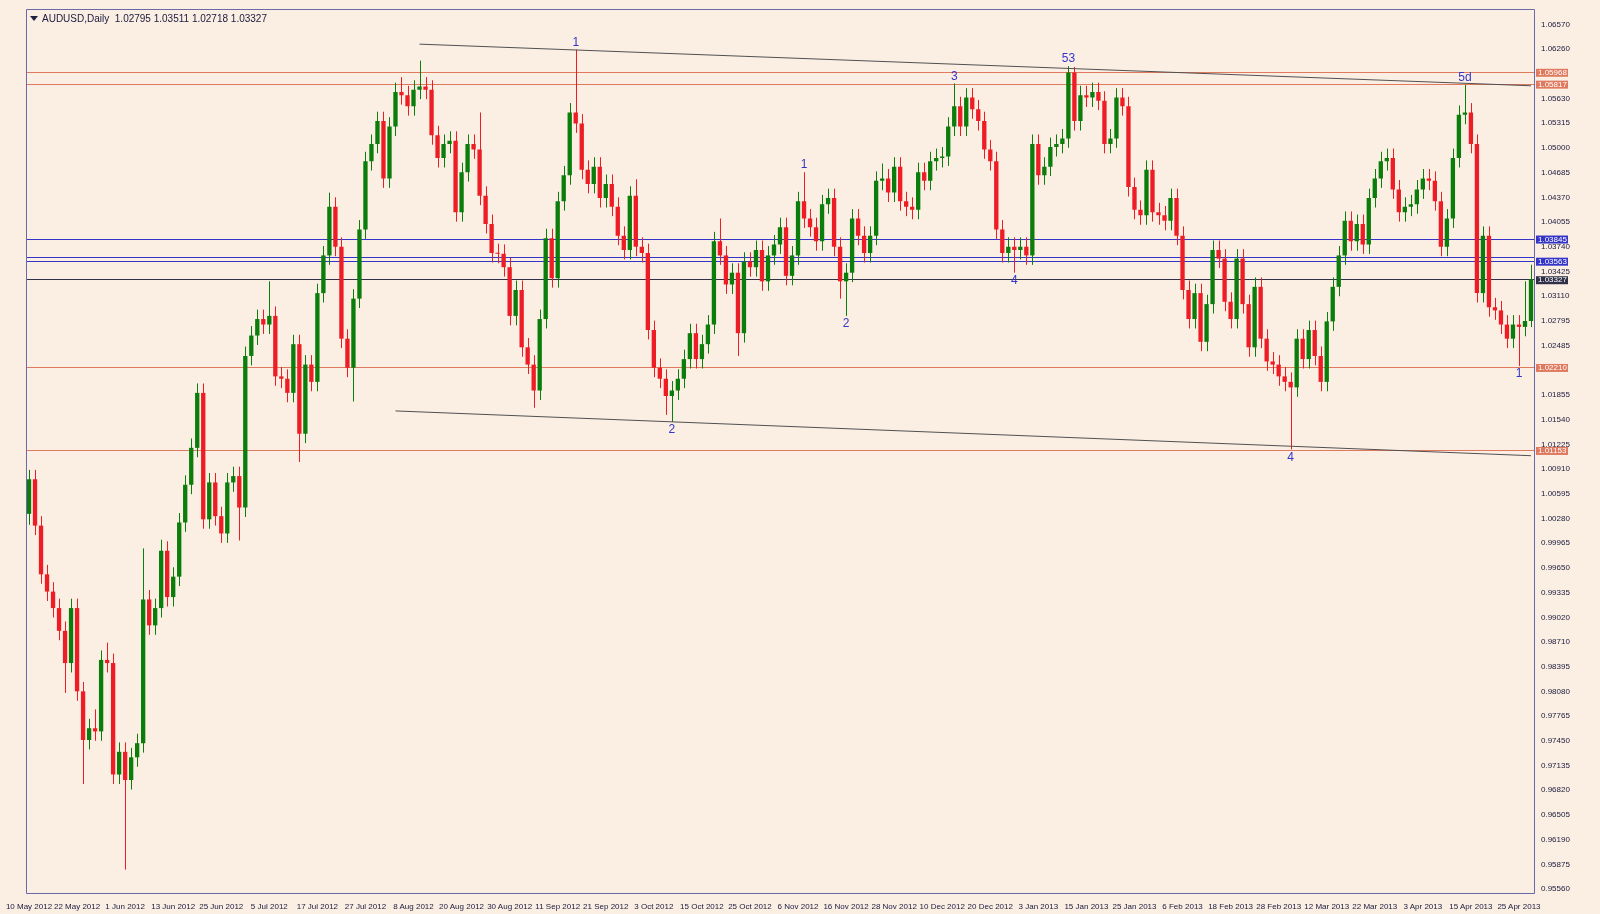  Describe the element at coordinates (702, 907) in the screenshot. I see `x-tick-label: 15 Oct 2012` at that location.